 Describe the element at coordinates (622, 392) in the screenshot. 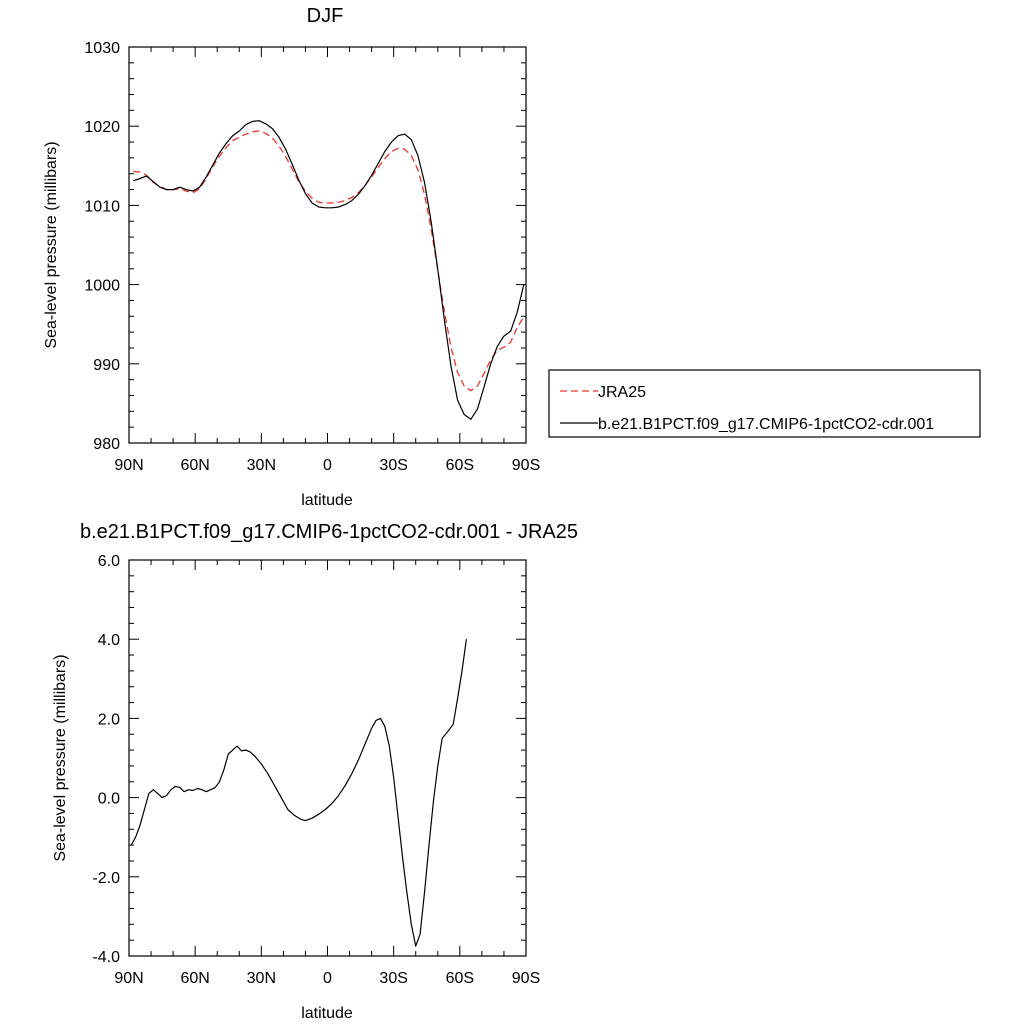

I see `legend-label: JRA25` at that location.